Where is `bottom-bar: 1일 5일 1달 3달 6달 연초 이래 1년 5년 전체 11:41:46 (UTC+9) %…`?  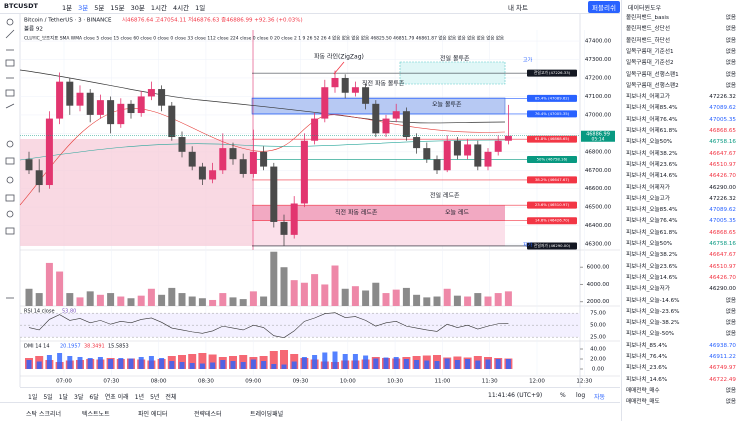 bottom-bar: 1일 5일 1달 3달 6달 연초 이래 1년 5년 전체 11:41:46 (UTC+9) %… is located at coordinates (320, 394).